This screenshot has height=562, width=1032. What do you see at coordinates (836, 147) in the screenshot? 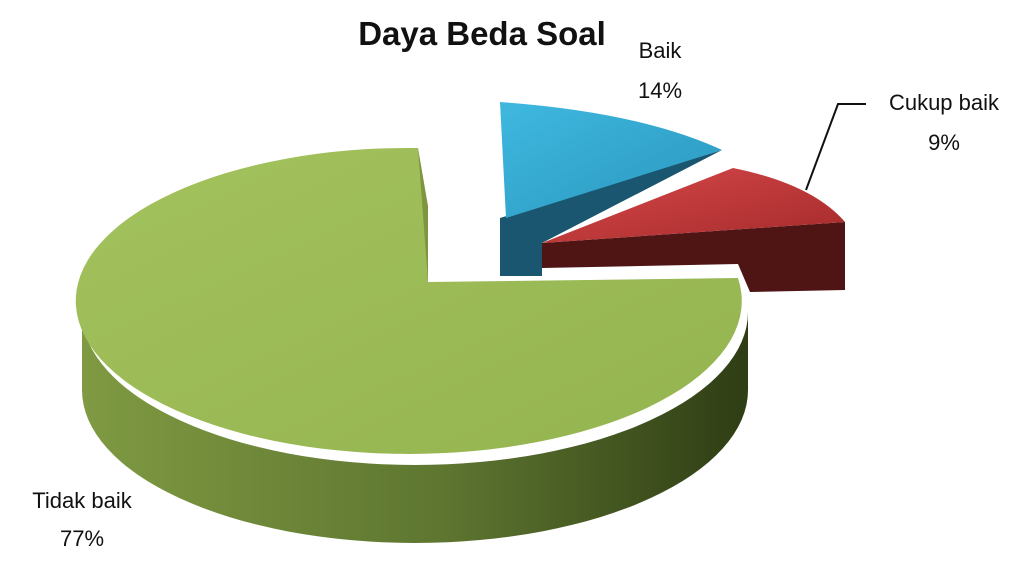
I see `leader-line-cukup-baik` at bounding box center [836, 147].